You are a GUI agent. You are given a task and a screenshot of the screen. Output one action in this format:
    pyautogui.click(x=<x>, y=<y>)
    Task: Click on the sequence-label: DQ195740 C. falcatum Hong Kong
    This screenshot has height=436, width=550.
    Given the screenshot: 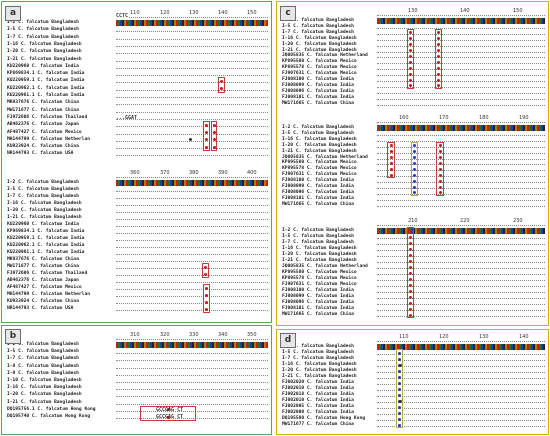 What is the action you would take?
    pyautogui.click(x=48, y=416)
    